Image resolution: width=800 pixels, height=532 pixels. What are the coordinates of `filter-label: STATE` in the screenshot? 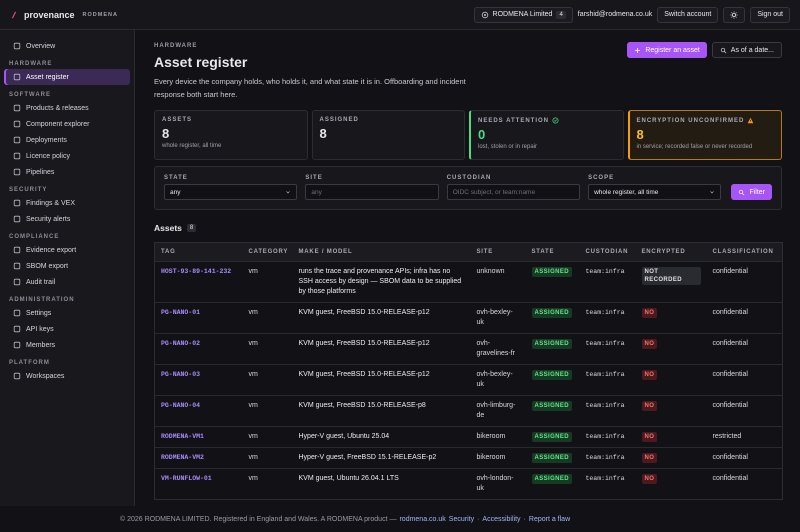 It's located at (176, 178).